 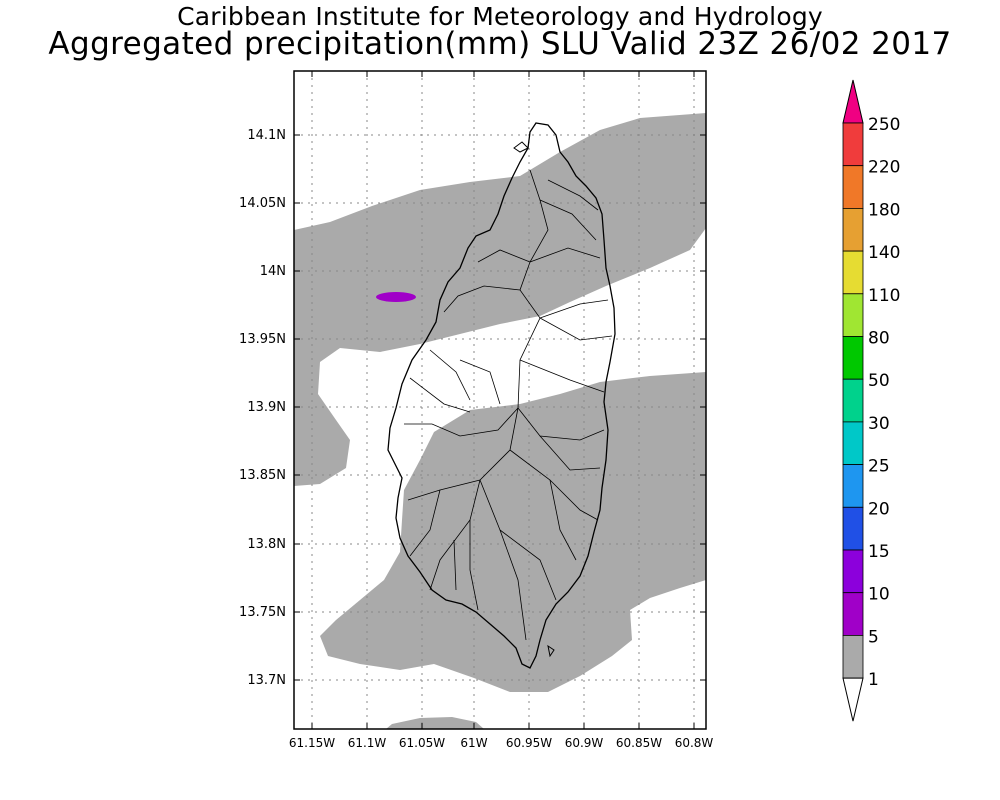 I want to click on colorbar-bottom-arrow, so click(x=853, y=699).